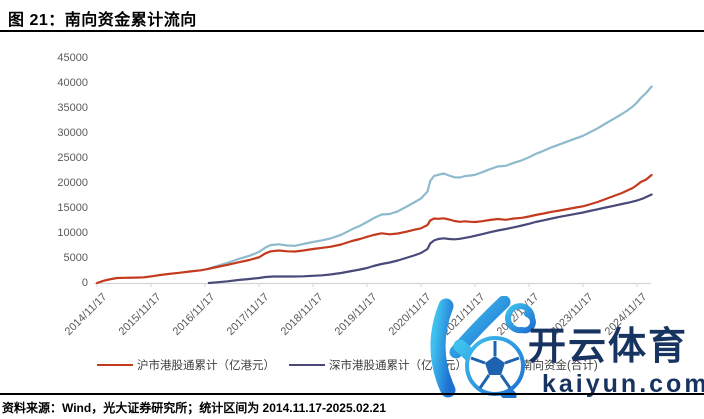  What do you see at coordinates (75, 258) in the screenshot?
I see `y-tick-label: 5000` at bounding box center [75, 258].